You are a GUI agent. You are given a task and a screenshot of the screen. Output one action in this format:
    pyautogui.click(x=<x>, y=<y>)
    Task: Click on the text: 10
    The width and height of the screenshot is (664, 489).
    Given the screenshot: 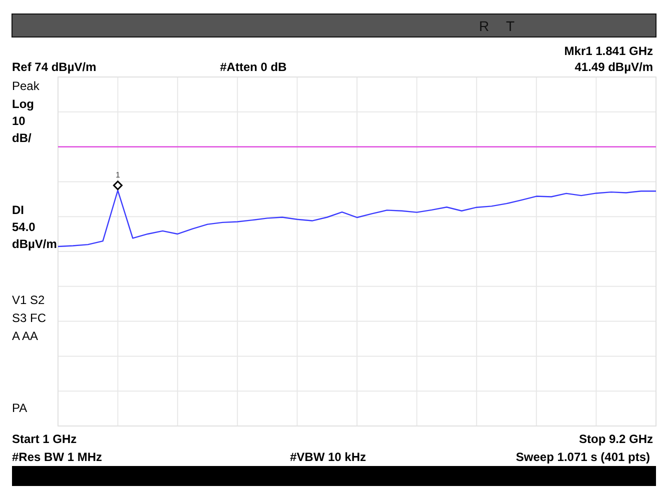 What is the action you would take?
    pyautogui.click(x=19, y=121)
    